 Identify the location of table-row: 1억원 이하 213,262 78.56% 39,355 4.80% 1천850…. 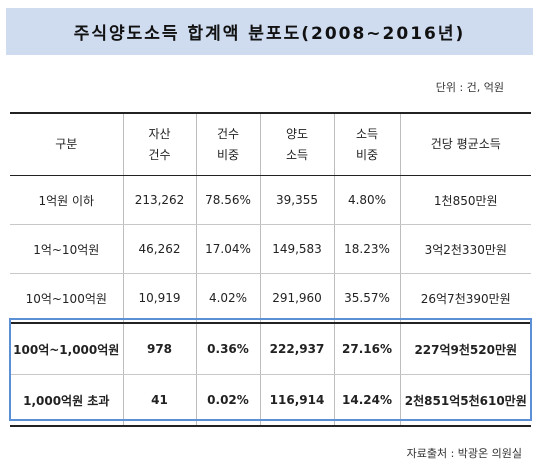
(270, 200).